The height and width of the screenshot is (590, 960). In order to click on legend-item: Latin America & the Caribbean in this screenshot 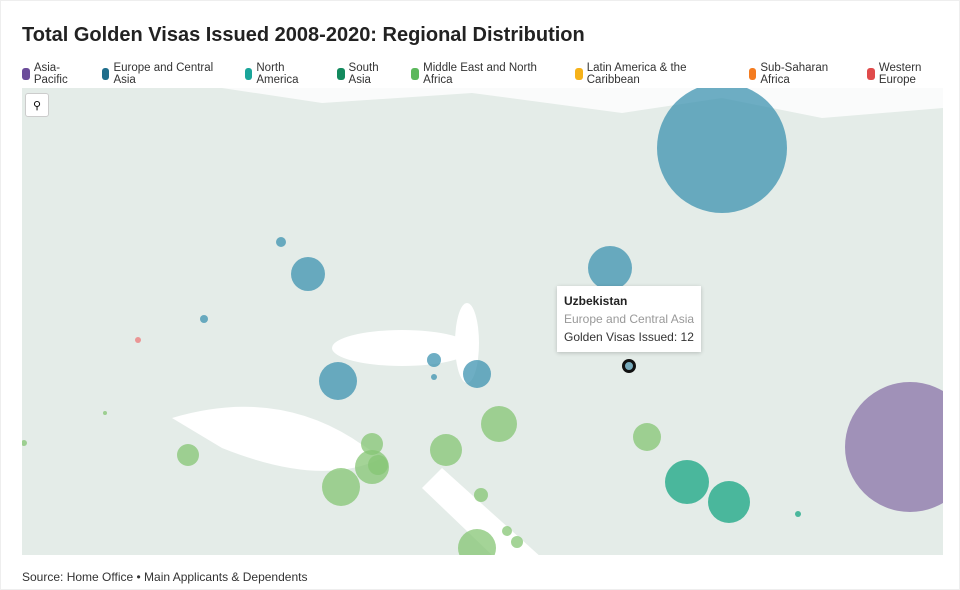, I will do `click(657, 74)`.